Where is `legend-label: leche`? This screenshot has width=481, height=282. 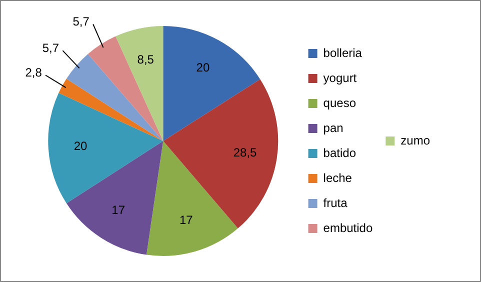
legend-label: leche is located at coordinates (337, 177).